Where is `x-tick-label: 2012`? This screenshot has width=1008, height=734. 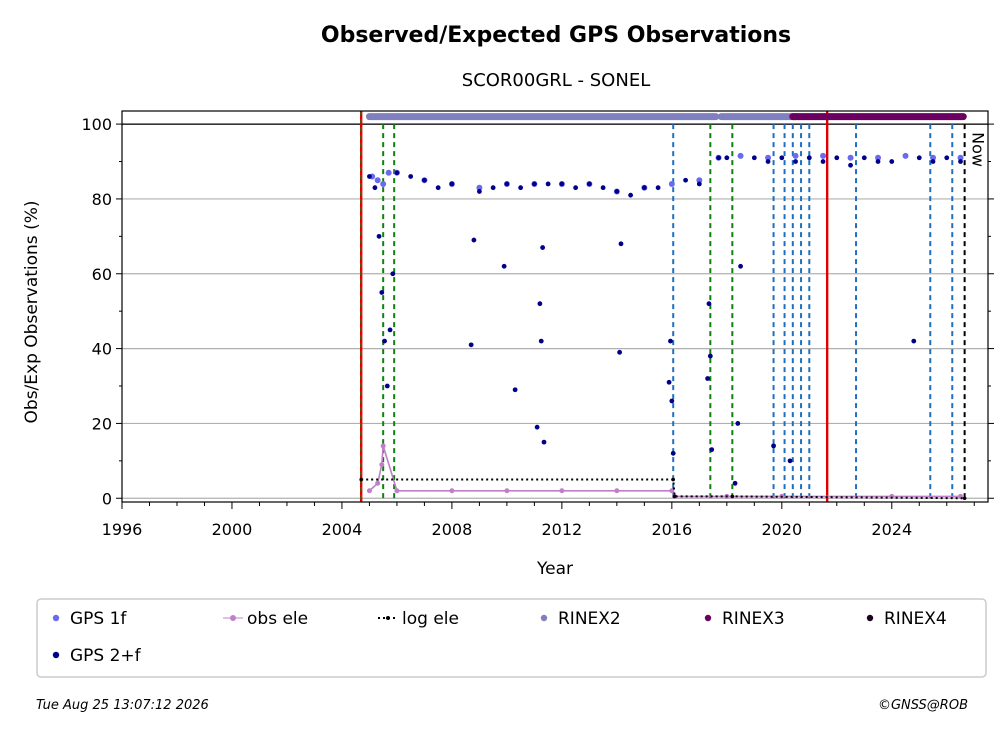 x-tick-label: 2012 is located at coordinates (562, 529).